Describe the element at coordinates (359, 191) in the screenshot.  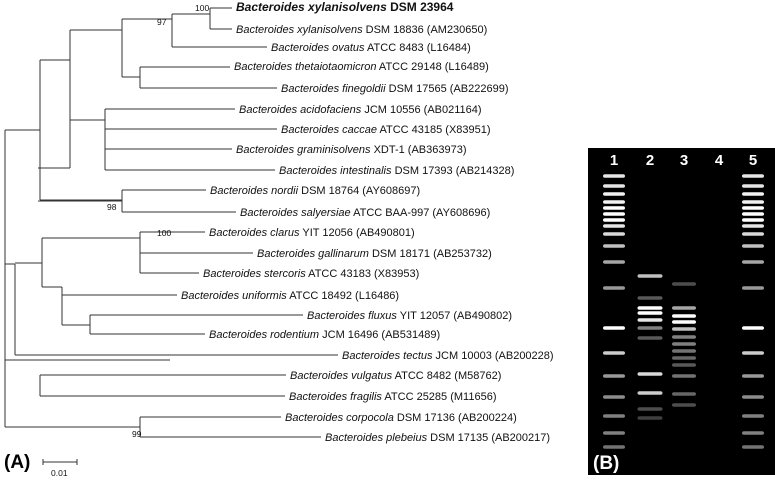
I see `taxon-strain-accession: DSM 18764 (AY608697)` at that location.